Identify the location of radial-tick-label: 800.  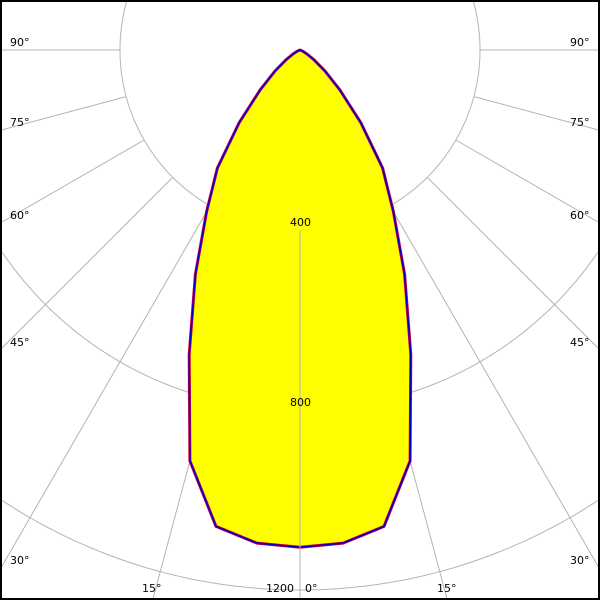
(300, 402).